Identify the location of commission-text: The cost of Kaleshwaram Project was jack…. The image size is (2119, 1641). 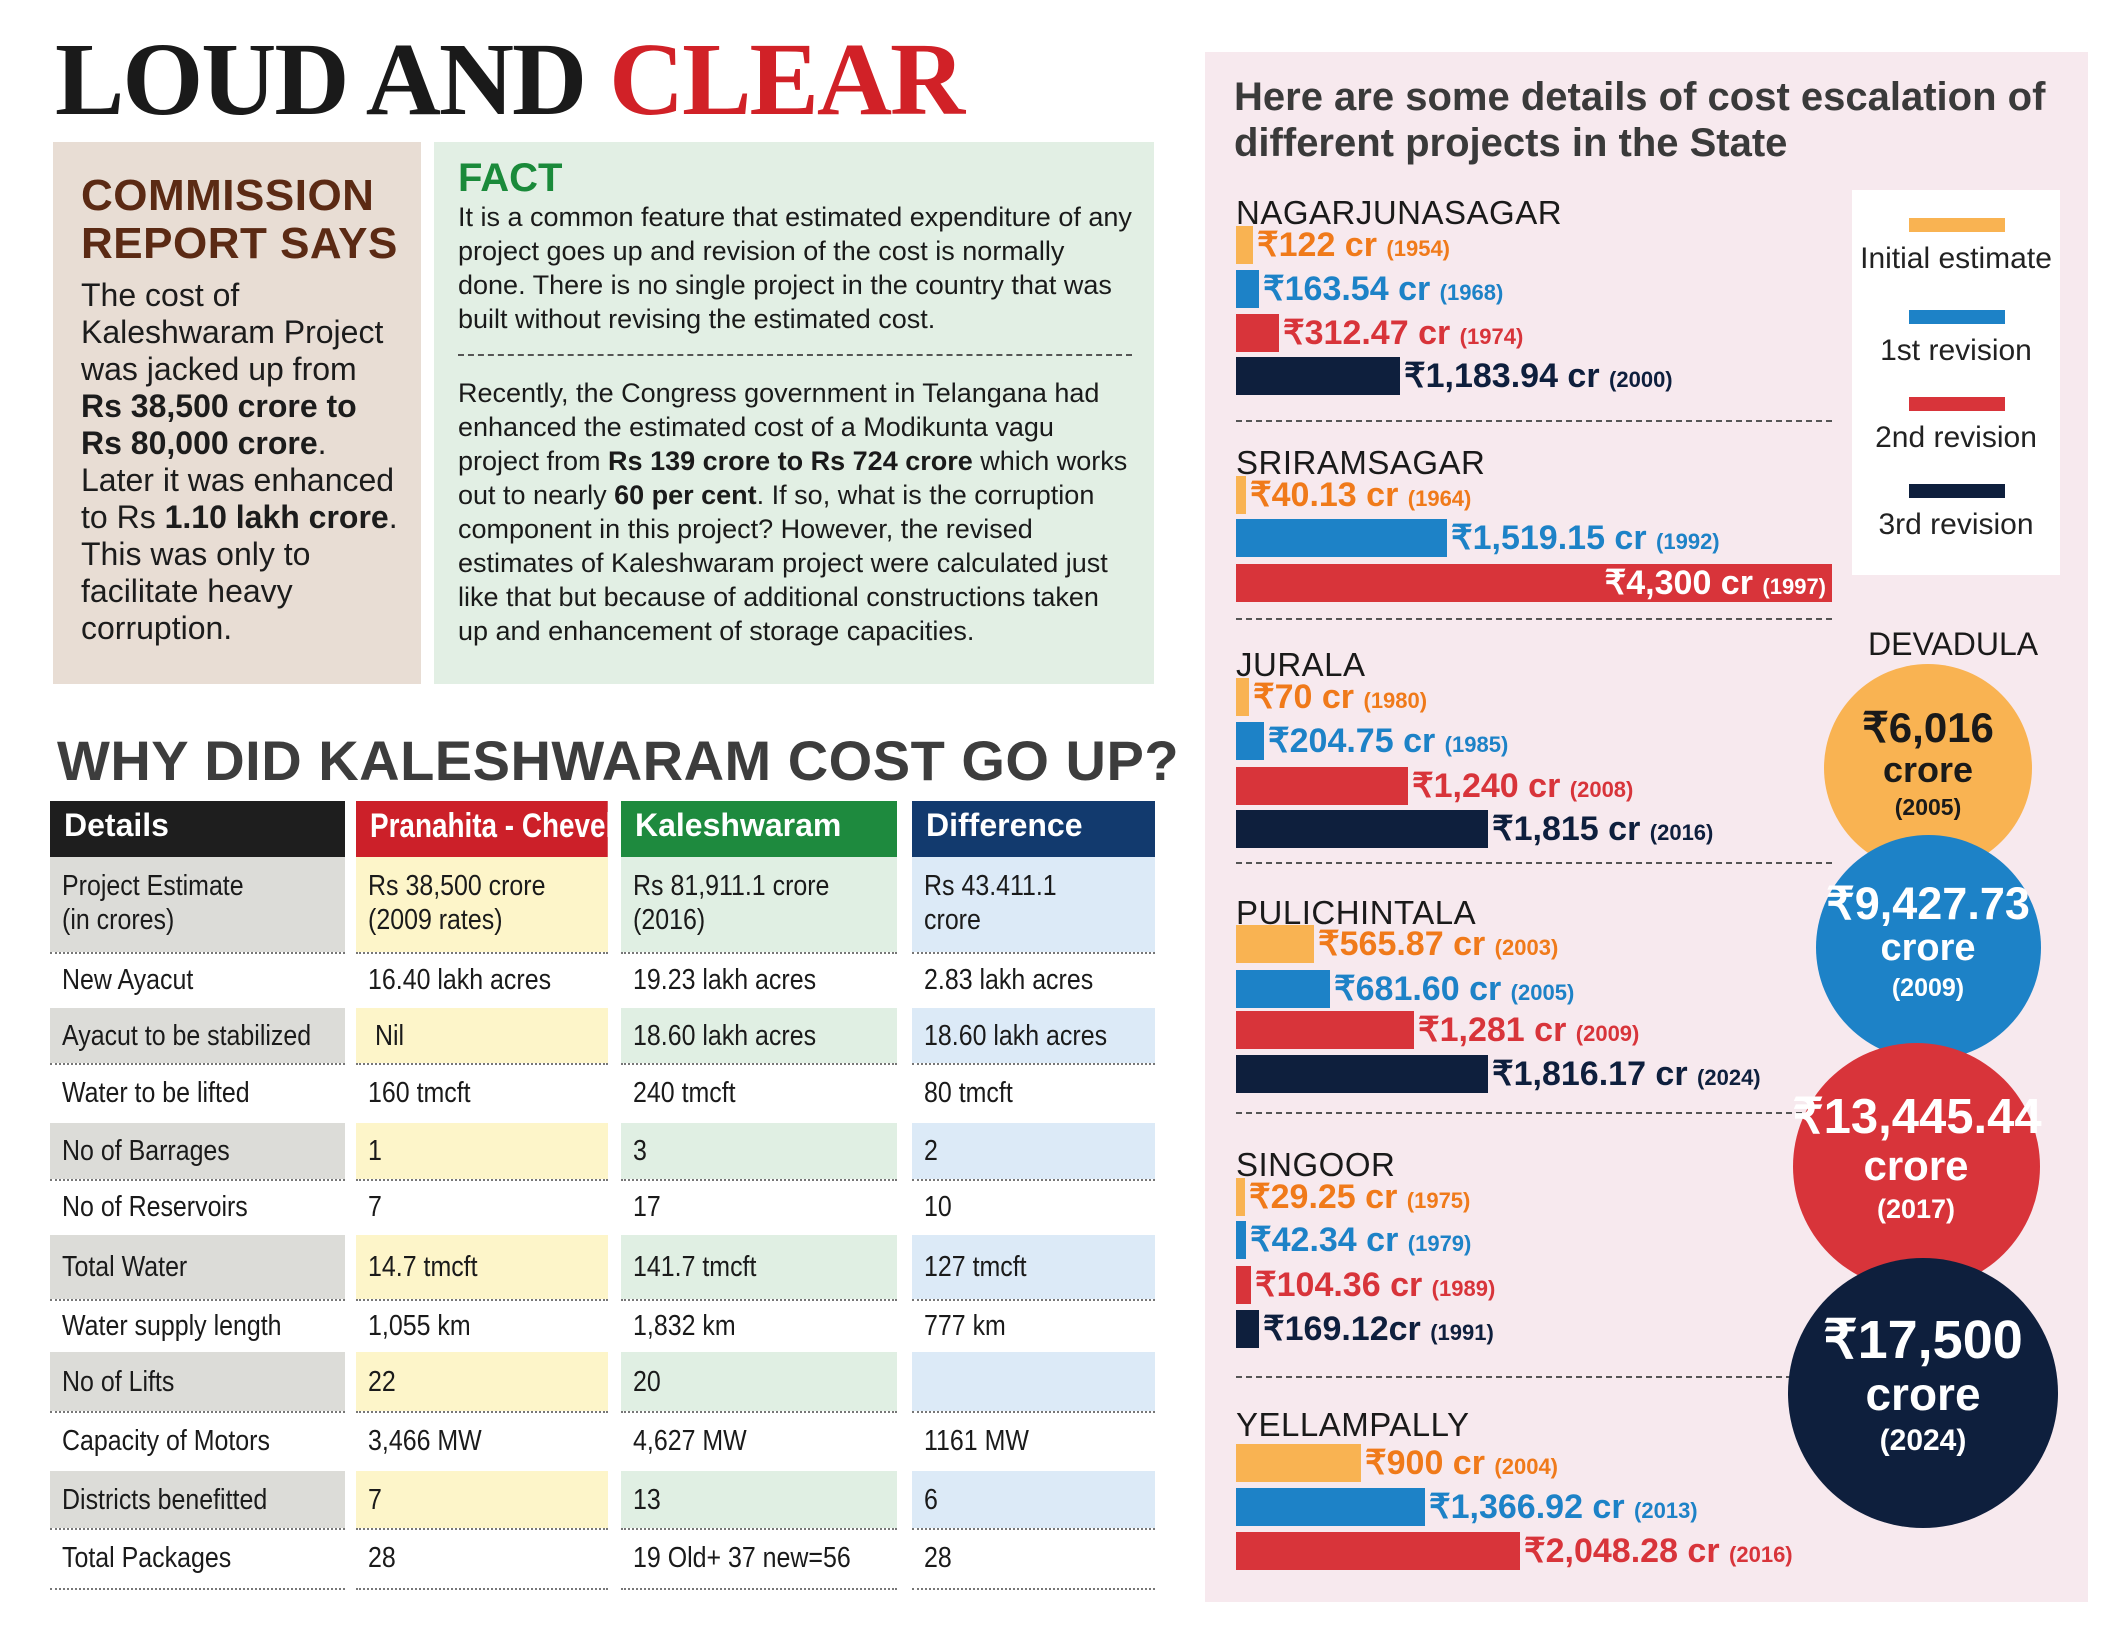
(240, 462).